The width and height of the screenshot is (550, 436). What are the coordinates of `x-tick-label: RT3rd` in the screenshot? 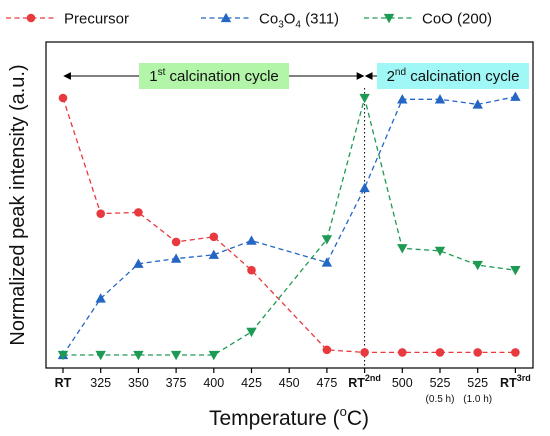 It's located at (515, 381).